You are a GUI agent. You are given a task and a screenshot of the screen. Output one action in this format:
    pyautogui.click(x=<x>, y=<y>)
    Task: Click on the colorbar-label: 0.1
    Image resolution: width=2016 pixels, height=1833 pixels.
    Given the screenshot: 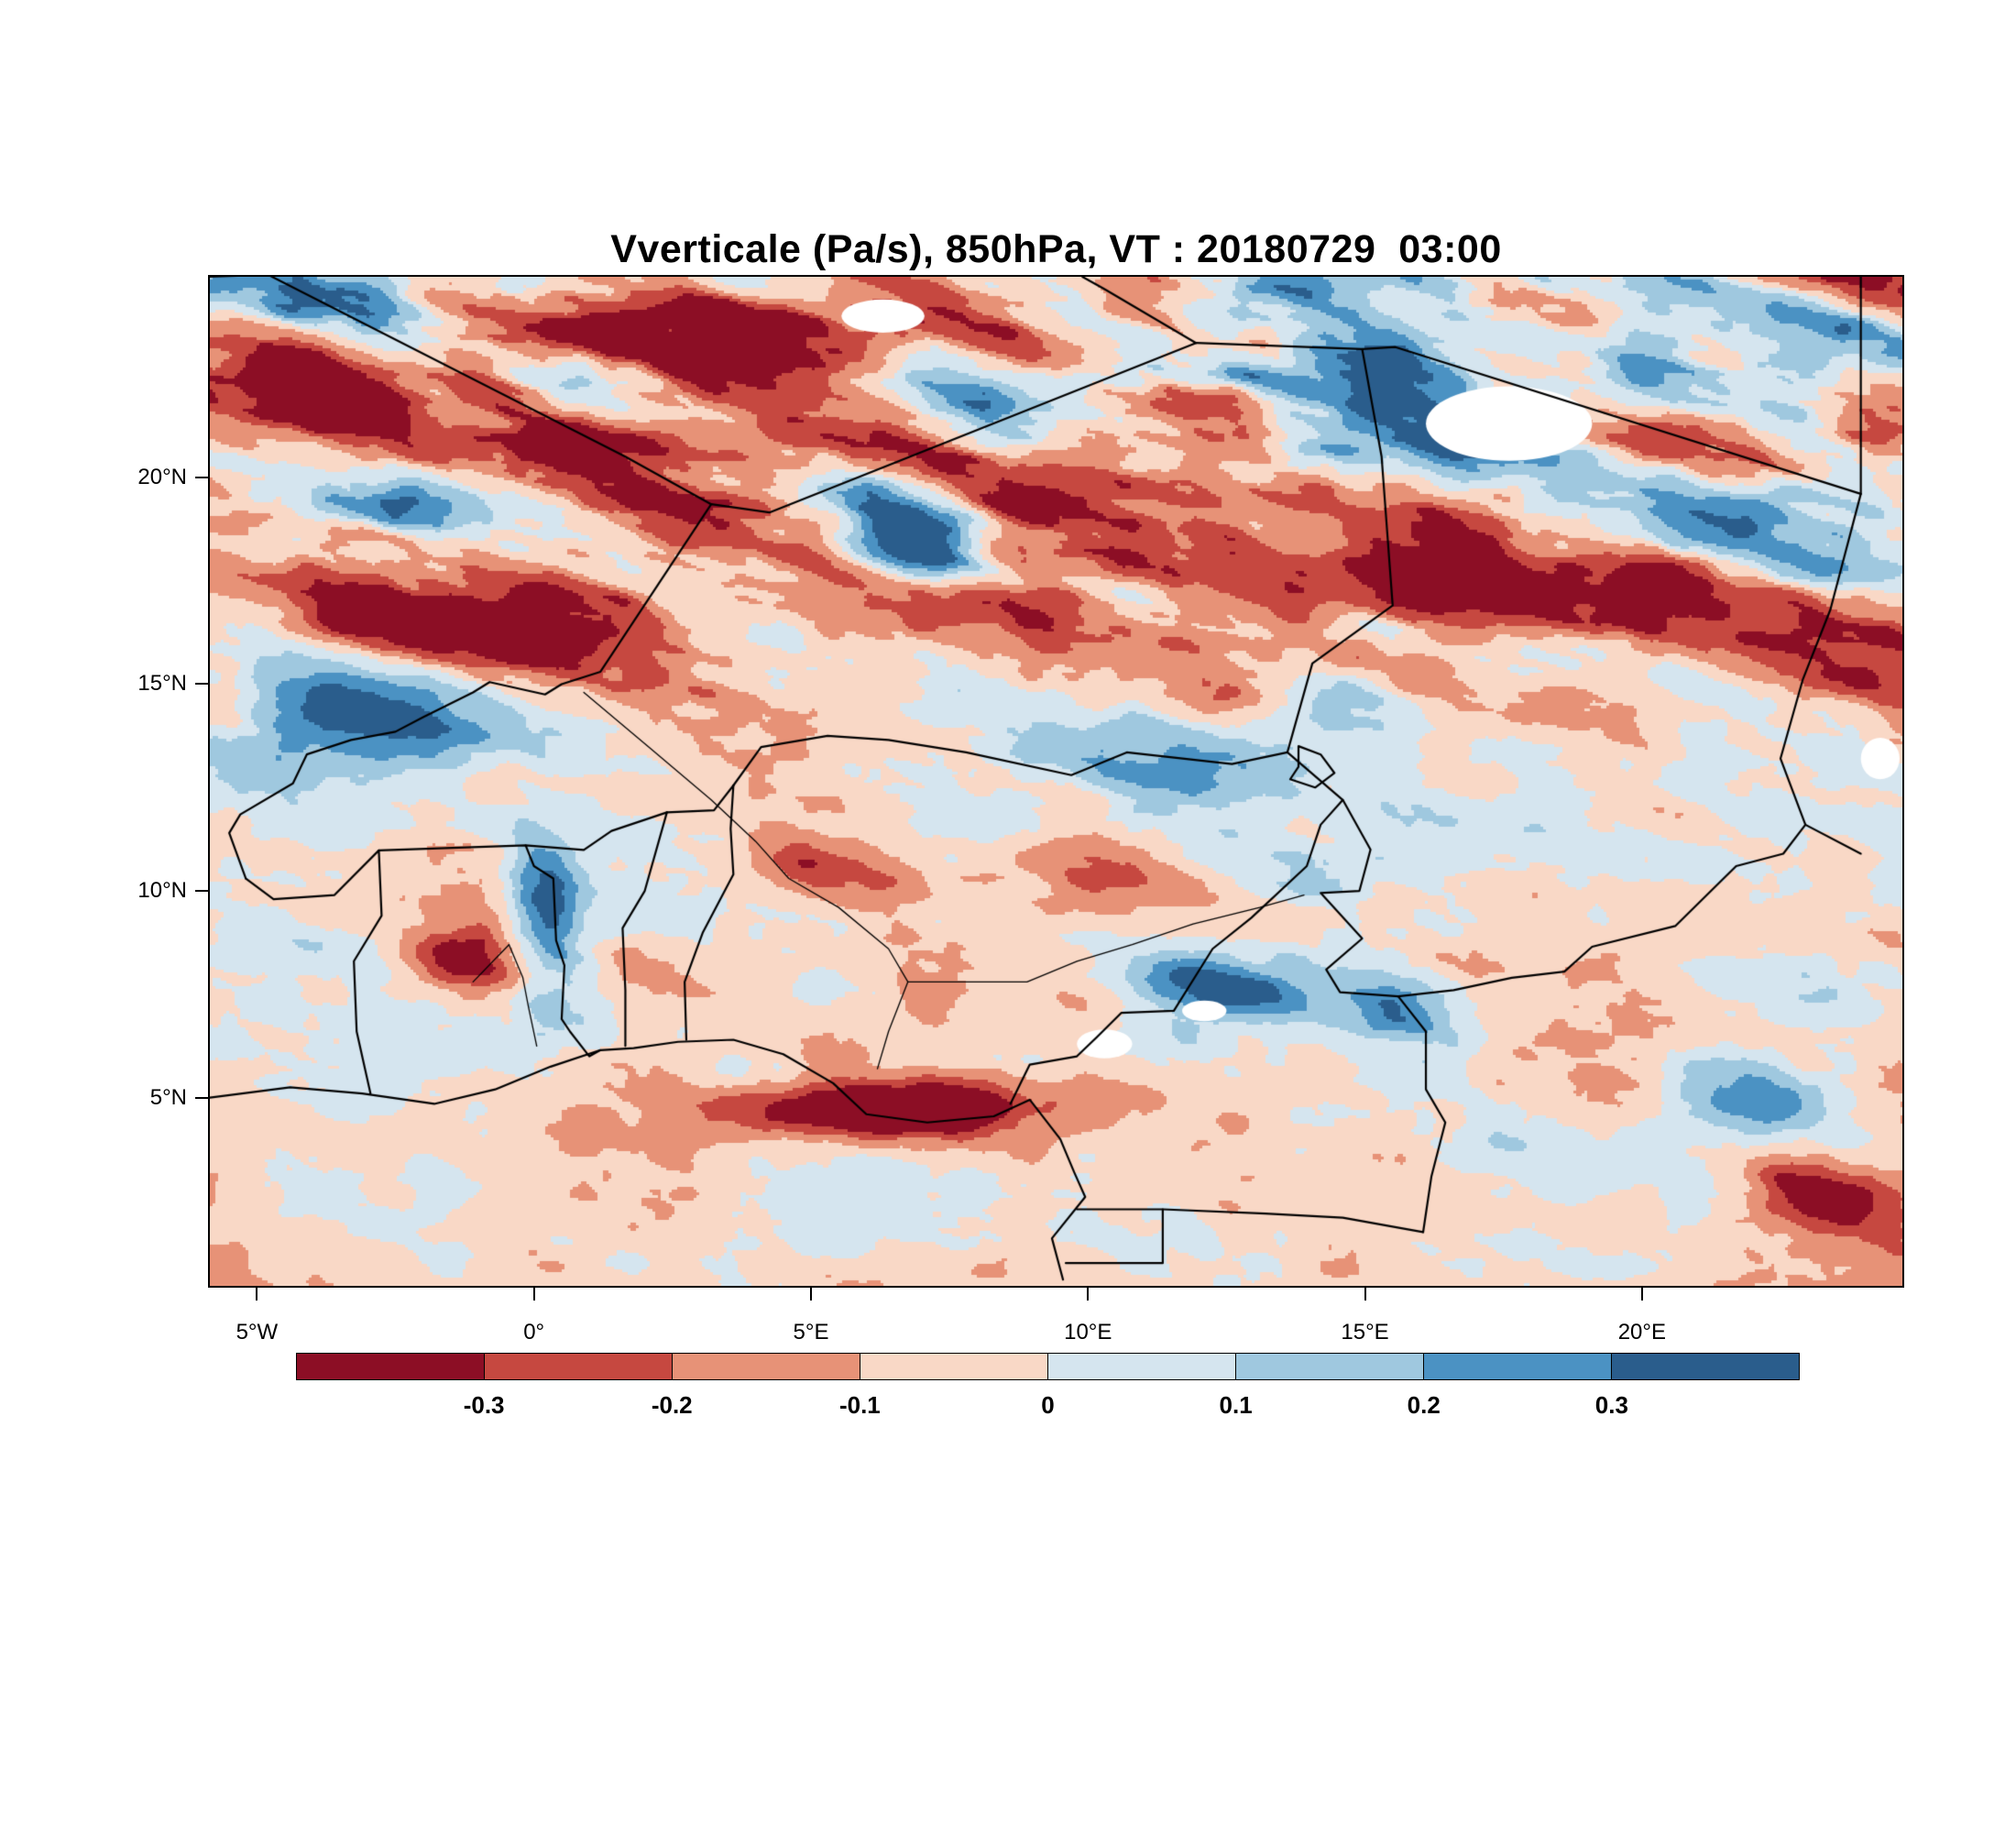 What is the action you would take?
    pyautogui.click(x=1236, y=1405)
    